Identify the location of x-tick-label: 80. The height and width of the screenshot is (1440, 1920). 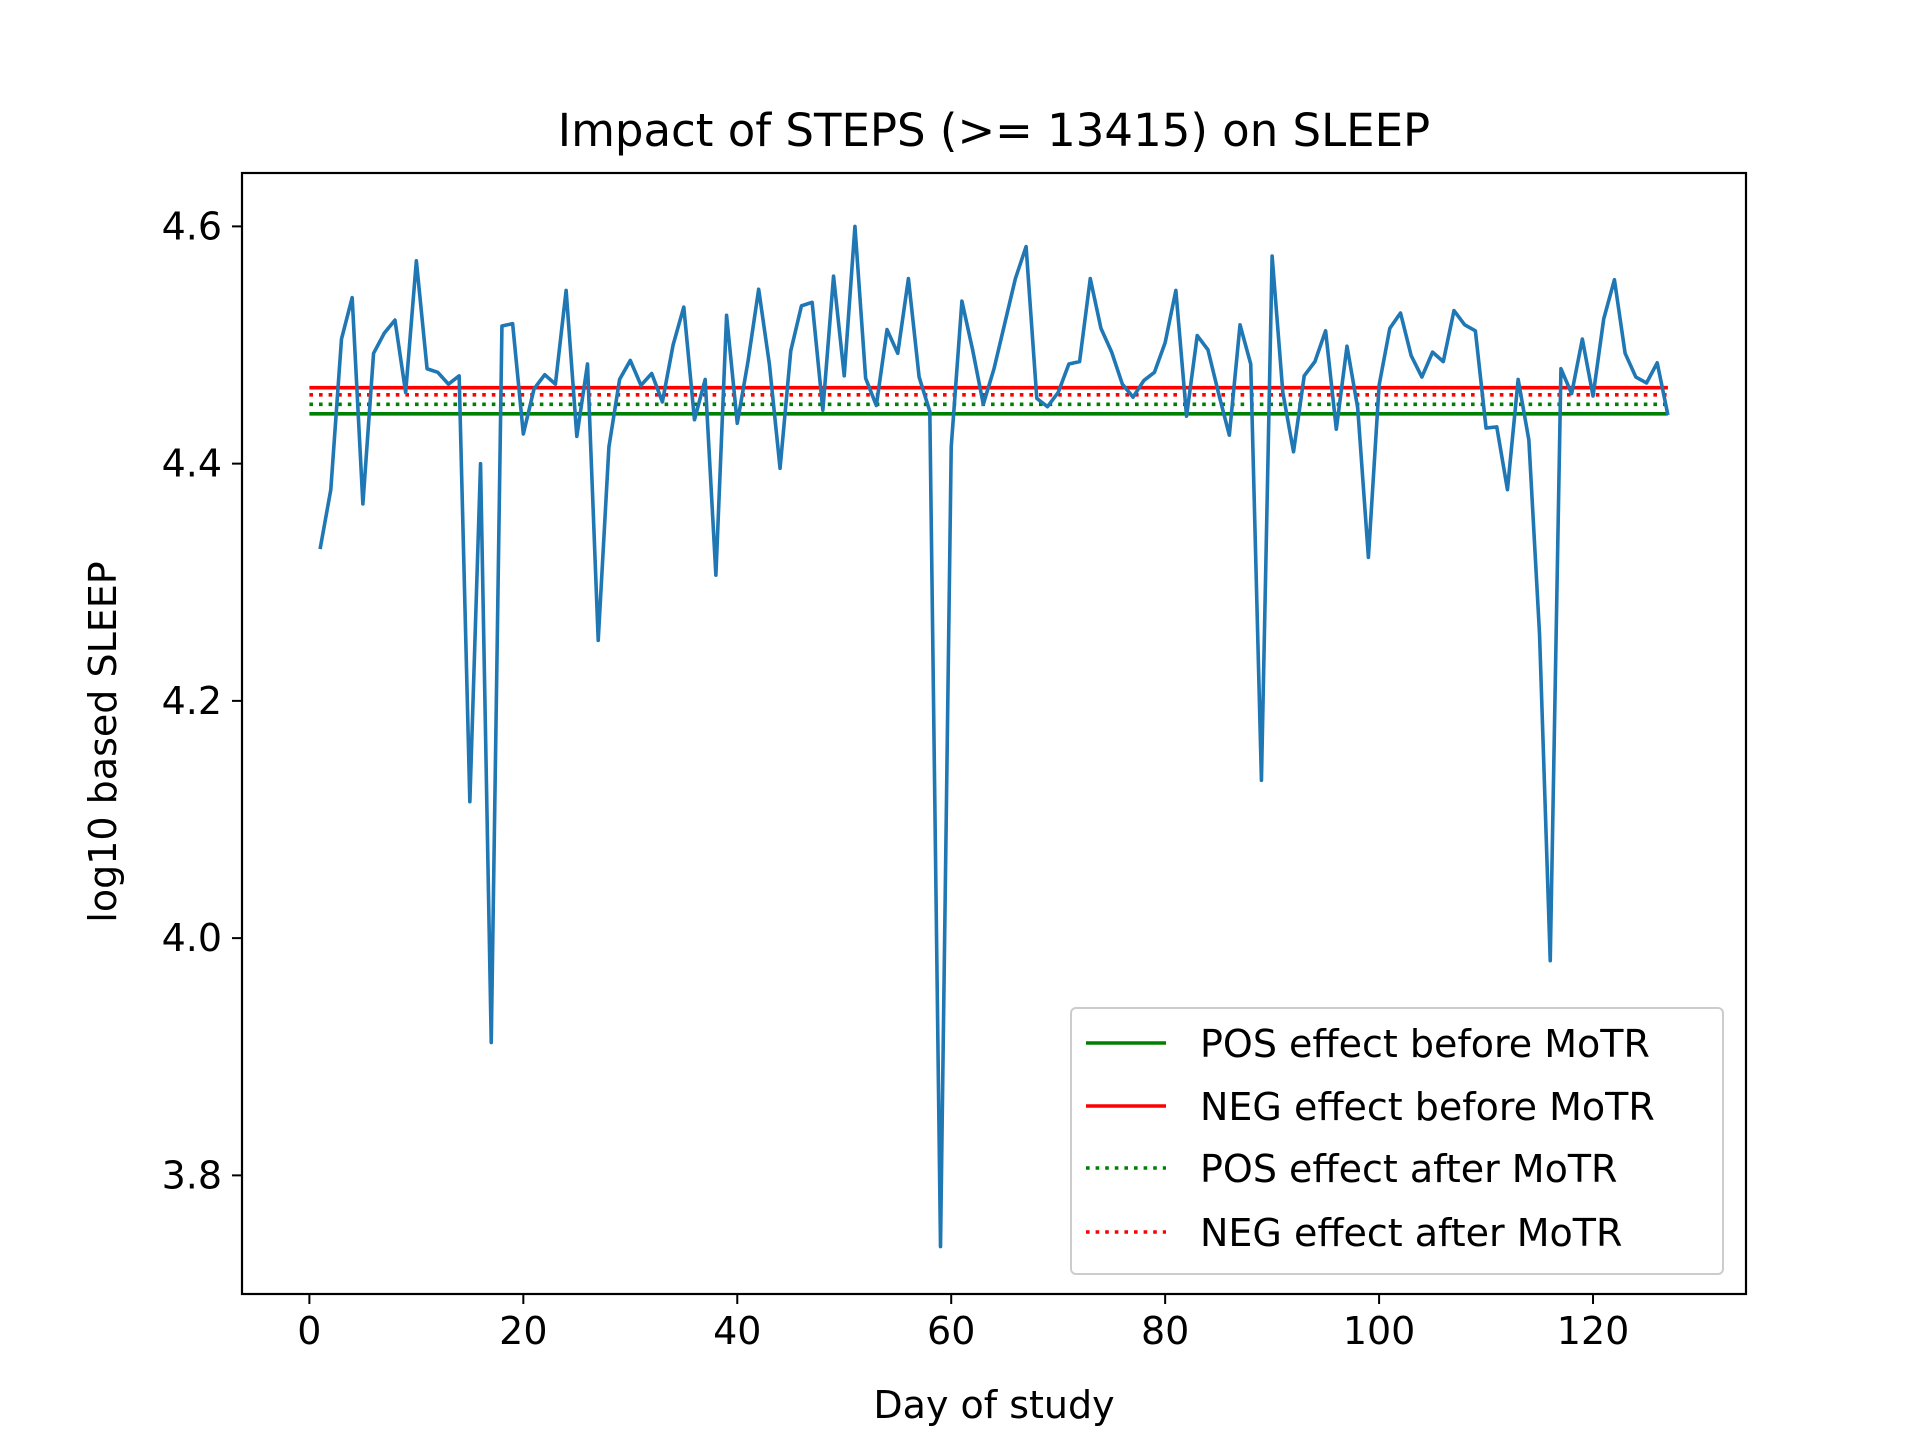
(1165, 1331).